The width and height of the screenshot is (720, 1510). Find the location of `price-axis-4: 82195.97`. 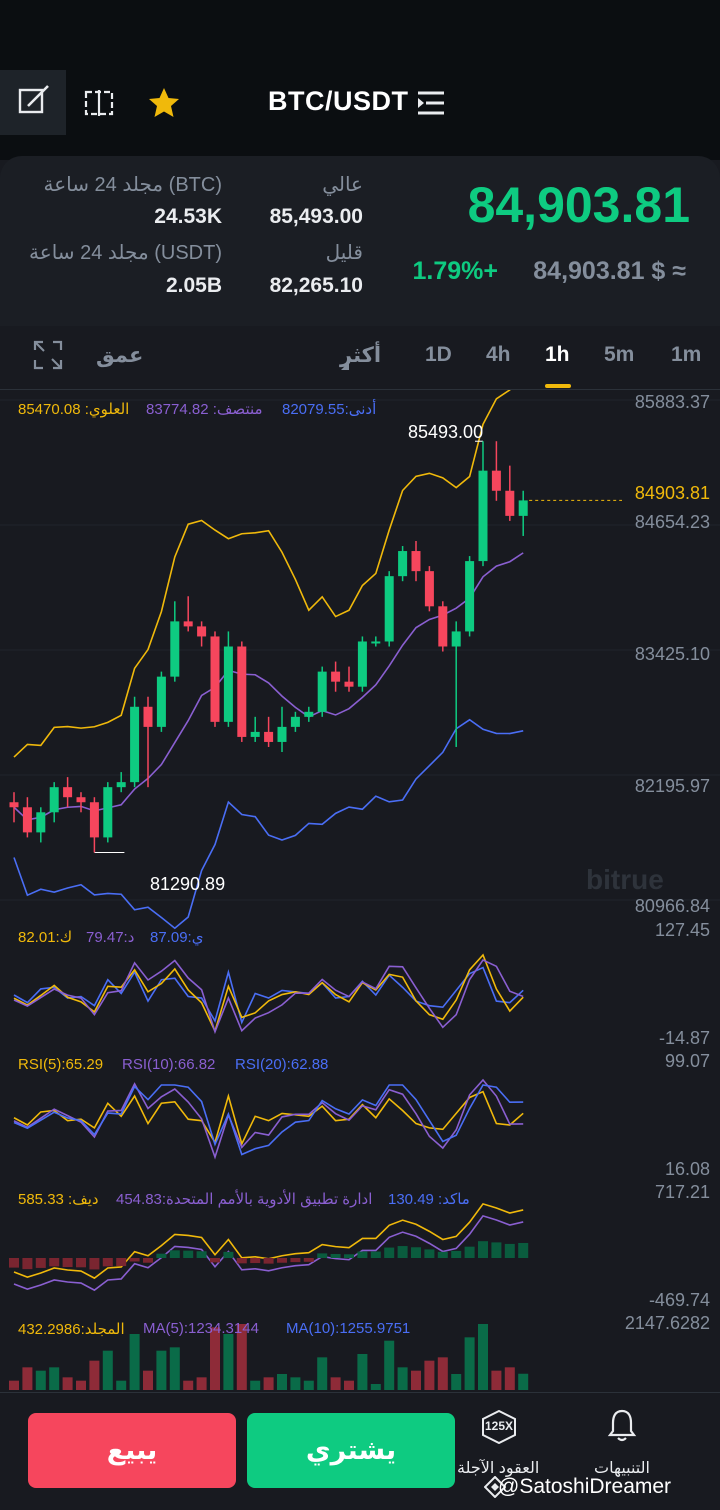

price-axis-4: 82195.97 is located at coordinates (672, 786).